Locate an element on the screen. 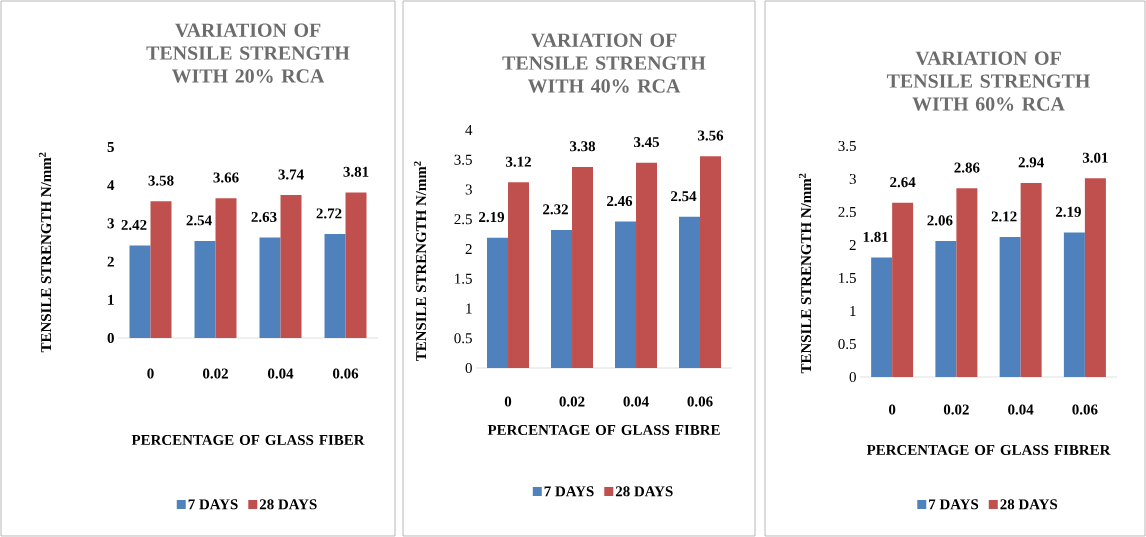 This screenshot has width=1146, height=537. y-tick-label: 5 is located at coordinates (110, 147).